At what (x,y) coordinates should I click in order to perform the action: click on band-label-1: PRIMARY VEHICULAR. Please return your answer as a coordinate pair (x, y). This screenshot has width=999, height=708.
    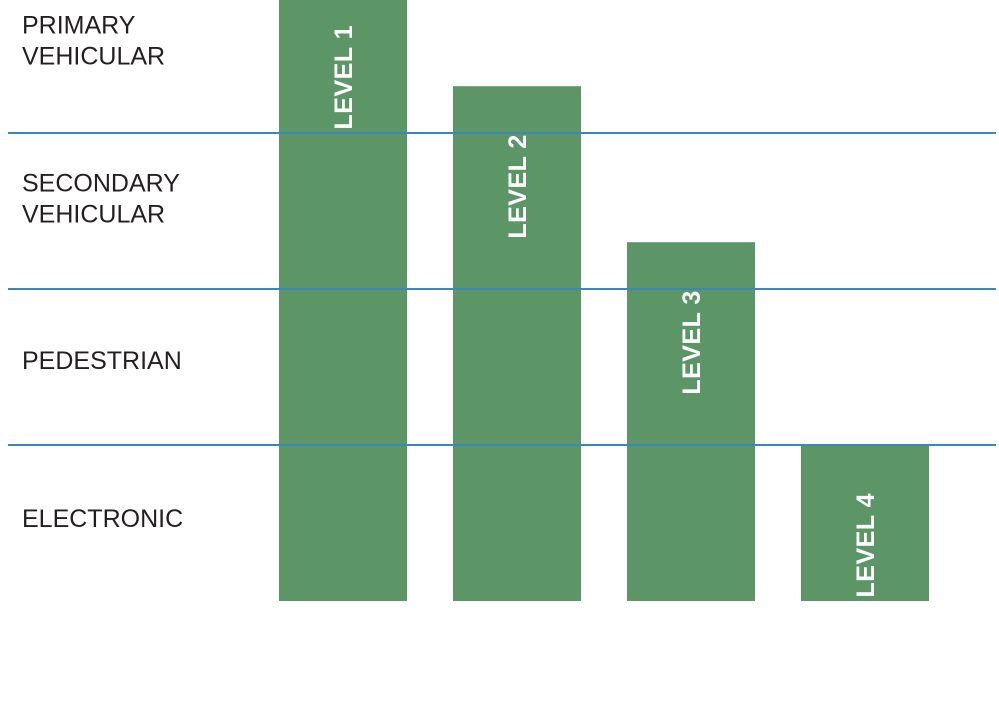
    Looking at the image, I should click on (93, 41).